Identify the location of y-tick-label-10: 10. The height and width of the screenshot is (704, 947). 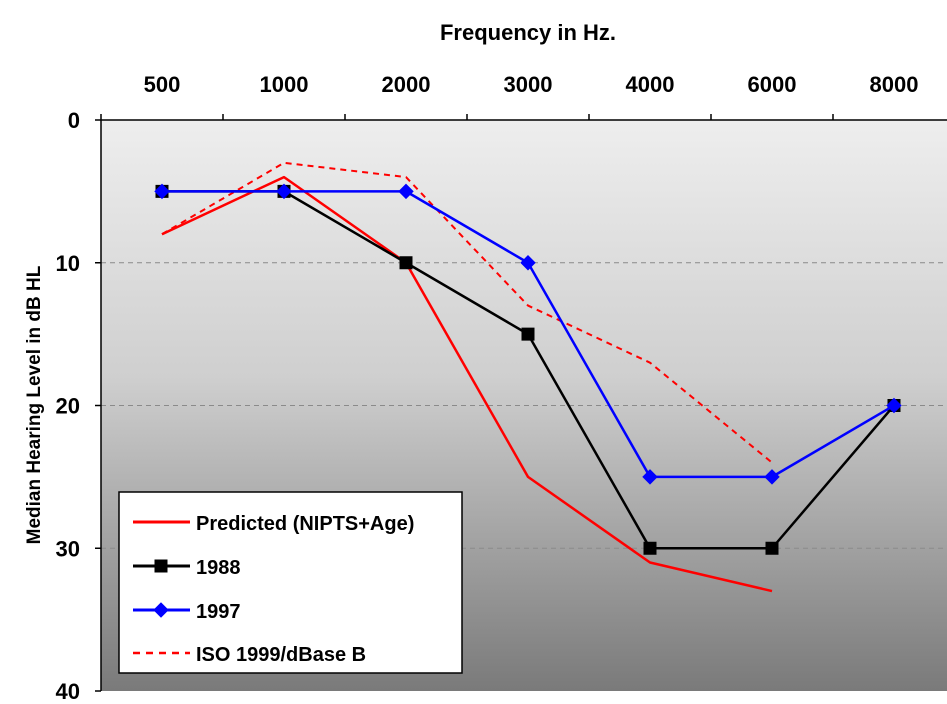
(68, 263).